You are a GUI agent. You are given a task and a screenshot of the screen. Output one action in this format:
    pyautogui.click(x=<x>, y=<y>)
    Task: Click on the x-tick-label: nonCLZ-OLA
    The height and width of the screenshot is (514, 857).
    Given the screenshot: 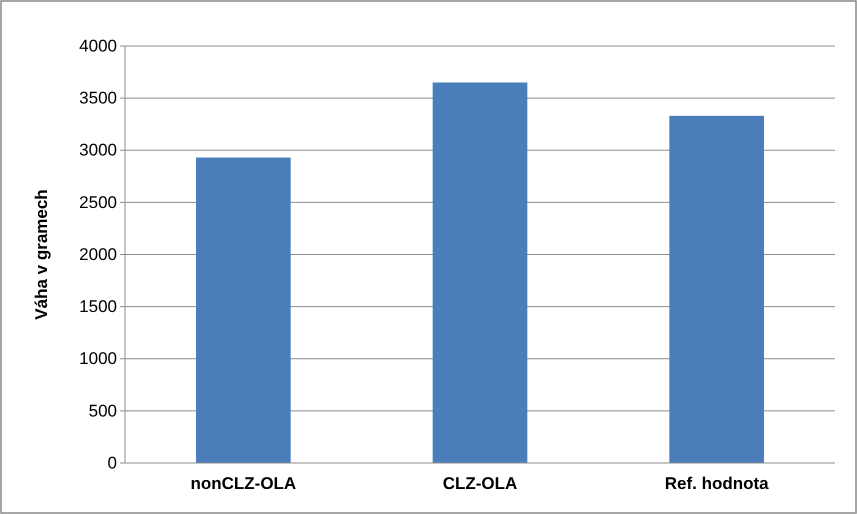 What is the action you would take?
    pyautogui.click(x=243, y=484)
    